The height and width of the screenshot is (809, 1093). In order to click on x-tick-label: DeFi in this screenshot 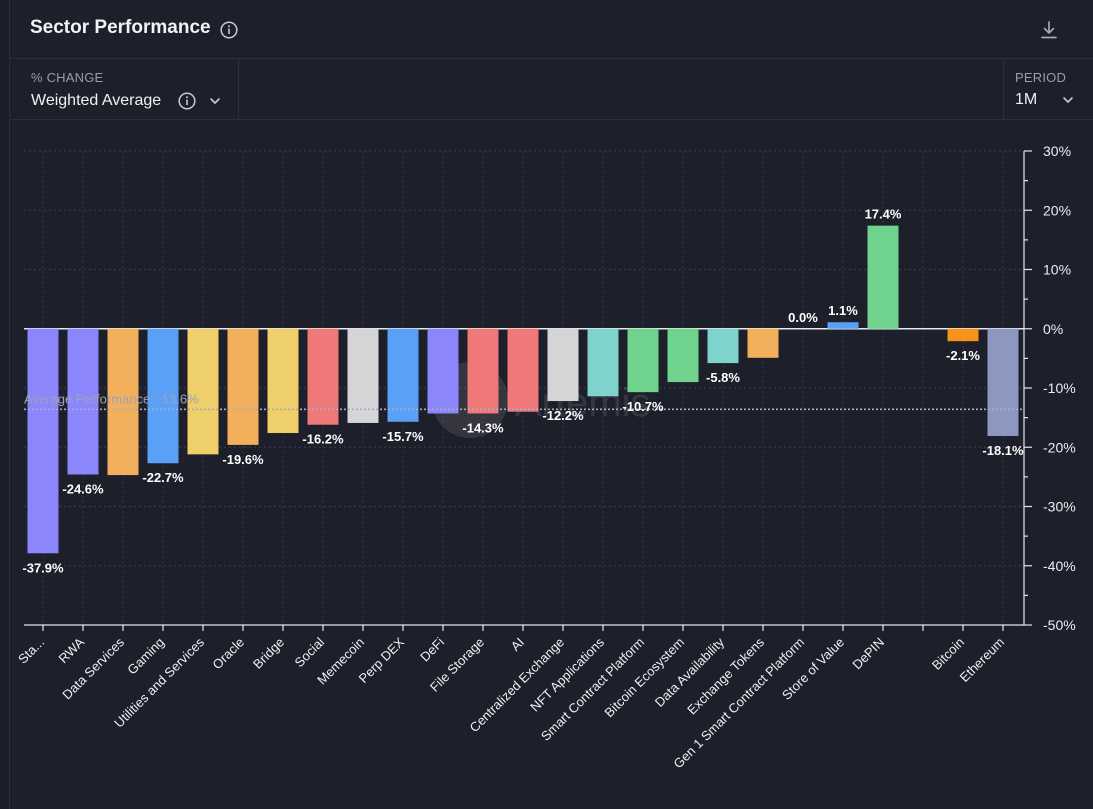, I will do `click(432, 649)`.